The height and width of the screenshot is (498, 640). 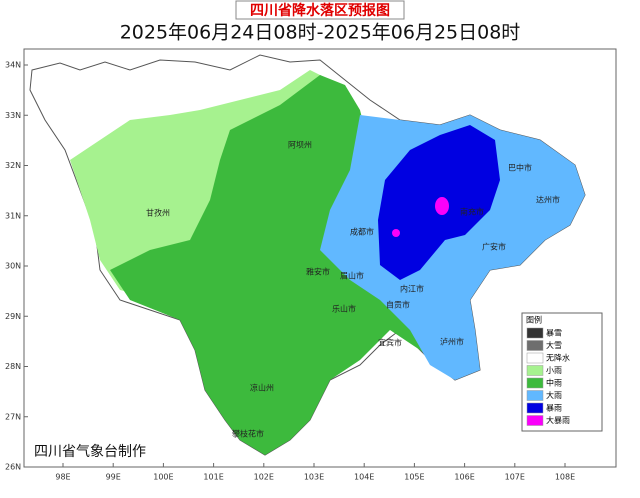 I want to click on lon-tick-label: 106E, so click(x=464, y=477).